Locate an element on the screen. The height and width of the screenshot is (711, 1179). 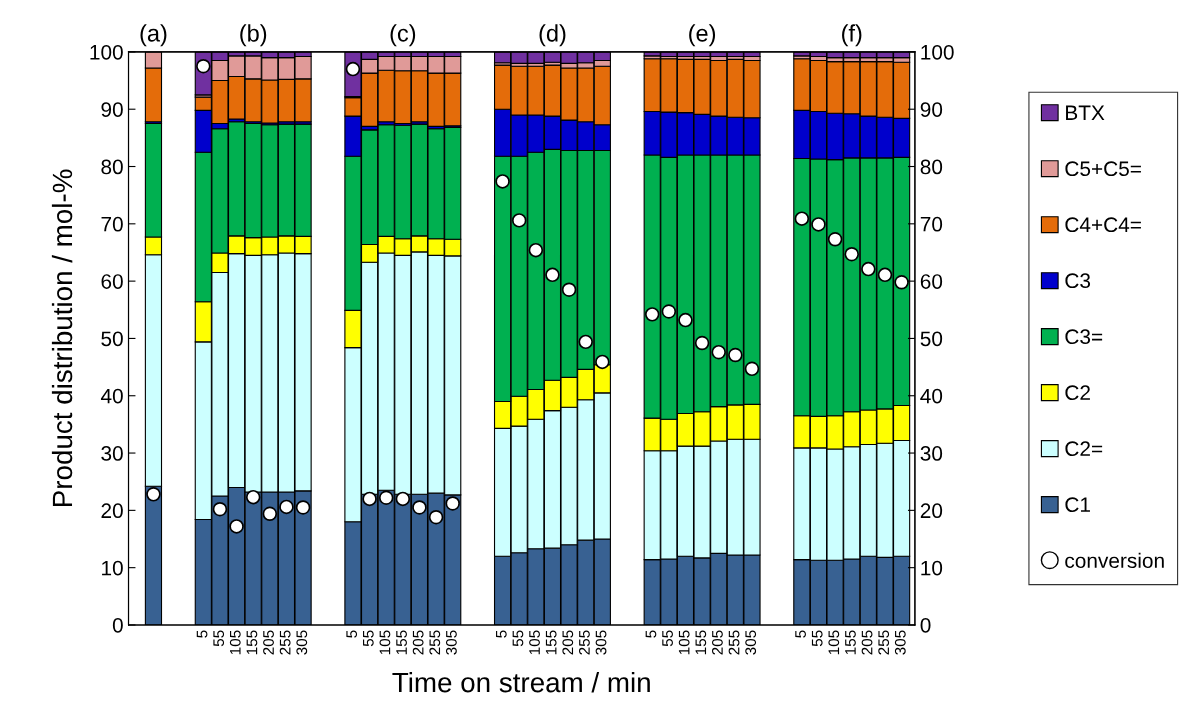
y2-tick-label: 20 is located at coordinates (931, 511).